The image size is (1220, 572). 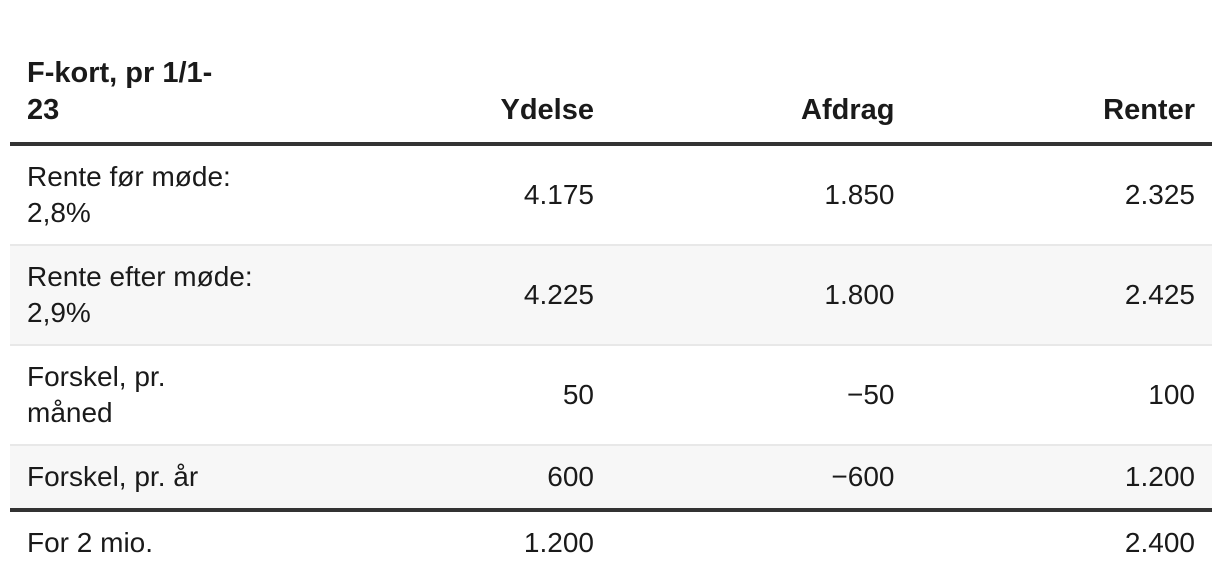 What do you see at coordinates (859, 294) in the screenshot?
I see `cell-afdrag: 1.800` at bounding box center [859, 294].